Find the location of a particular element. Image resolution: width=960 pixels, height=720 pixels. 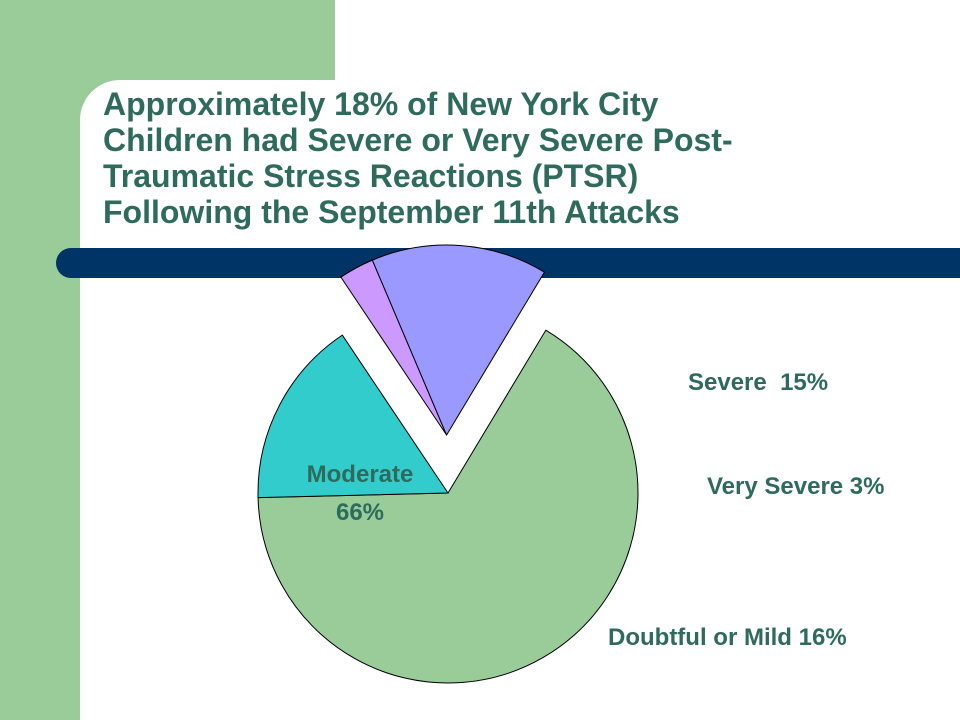

pie-slice-severe is located at coordinates (458, 340).